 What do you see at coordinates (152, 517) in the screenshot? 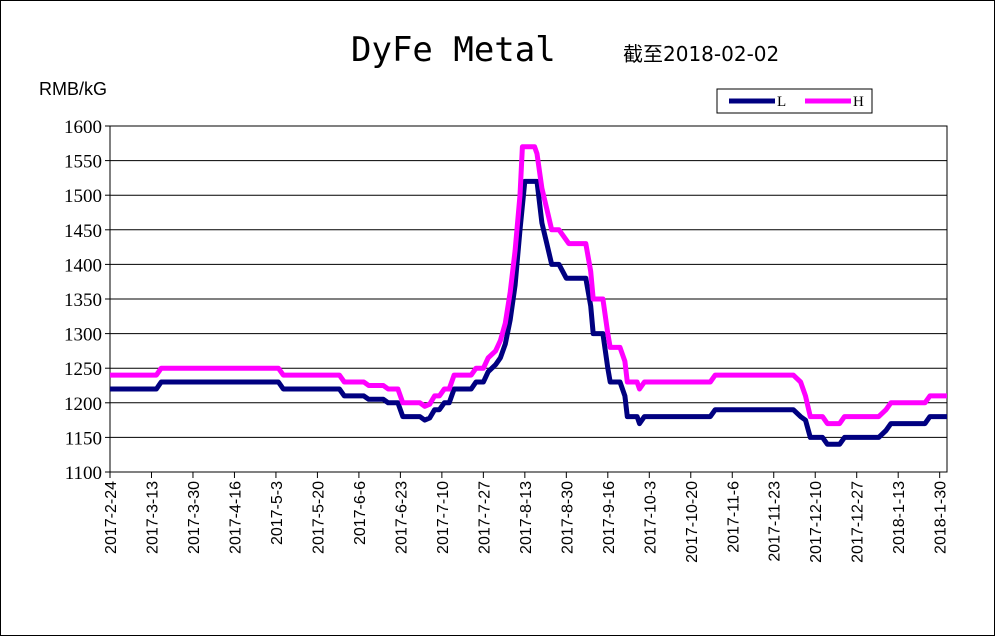
I see `x-tick-label: 2017-3-13` at bounding box center [152, 517].